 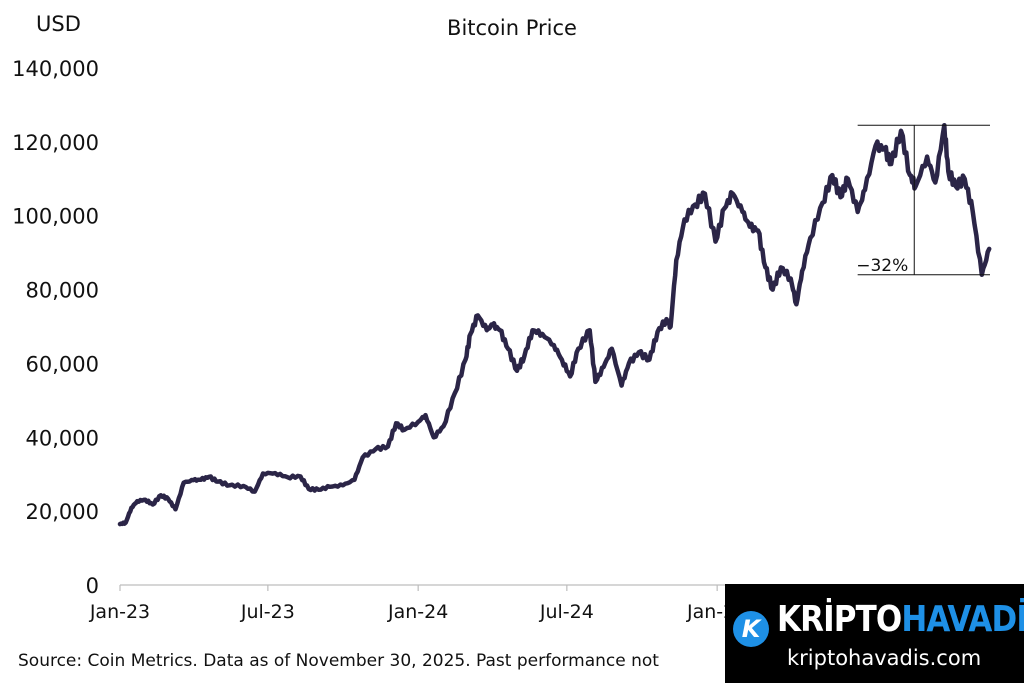 What do you see at coordinates (839, 619) in the screenshot?
I see `watermark-brand-part1: KRİPTO` at bounding box center [839, 619].